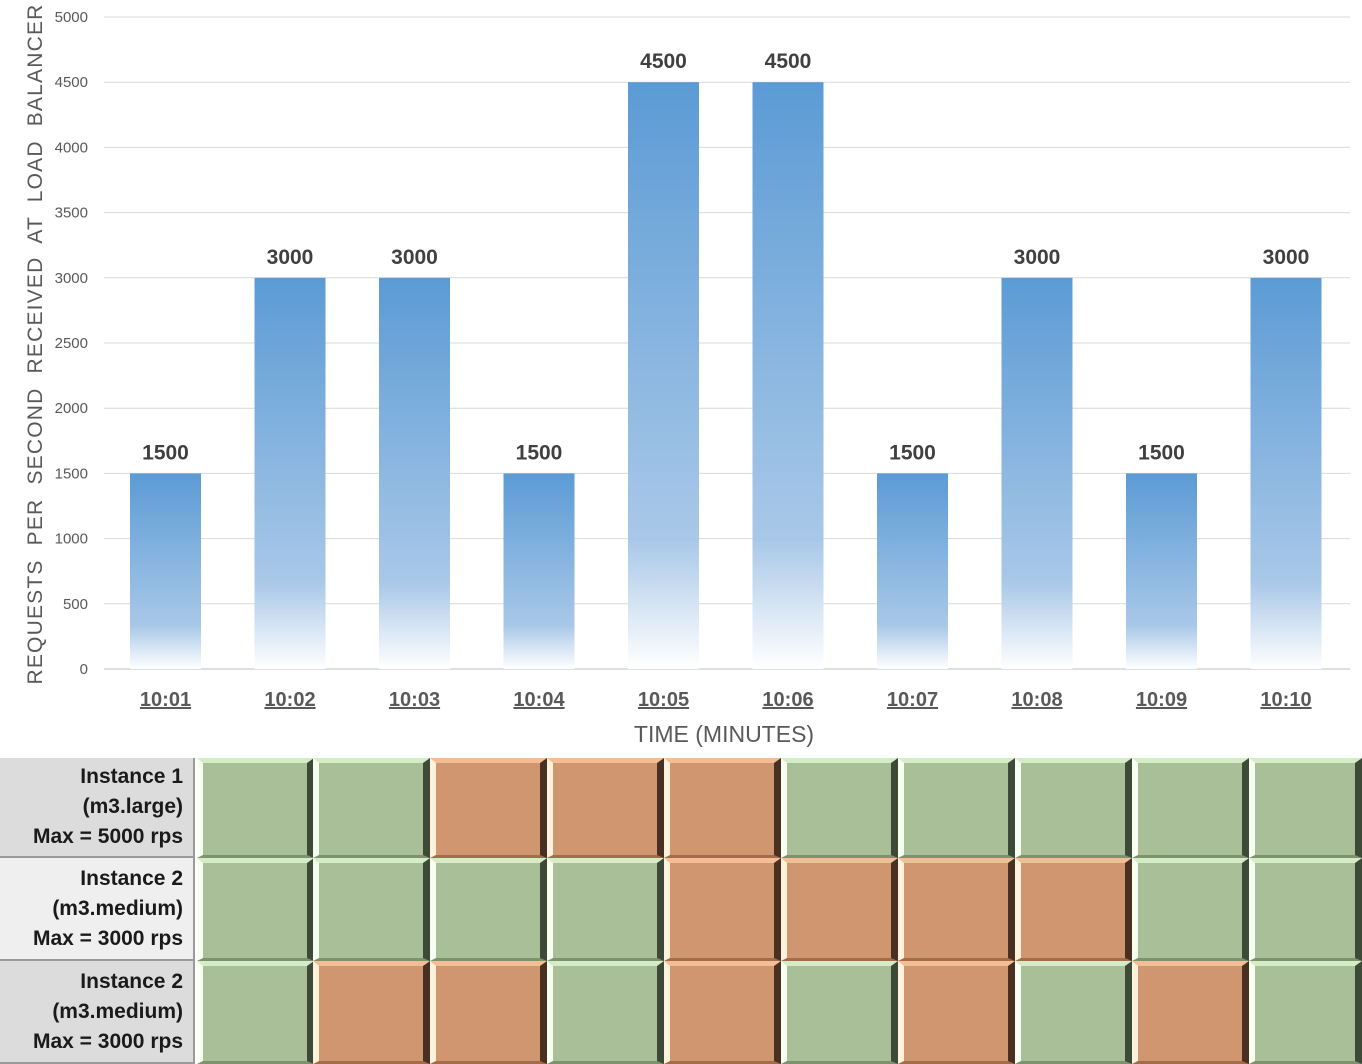  Describe the element at coordinates (71, 17) in the screenshot. I see `y-tick-label: 5000` at that location.